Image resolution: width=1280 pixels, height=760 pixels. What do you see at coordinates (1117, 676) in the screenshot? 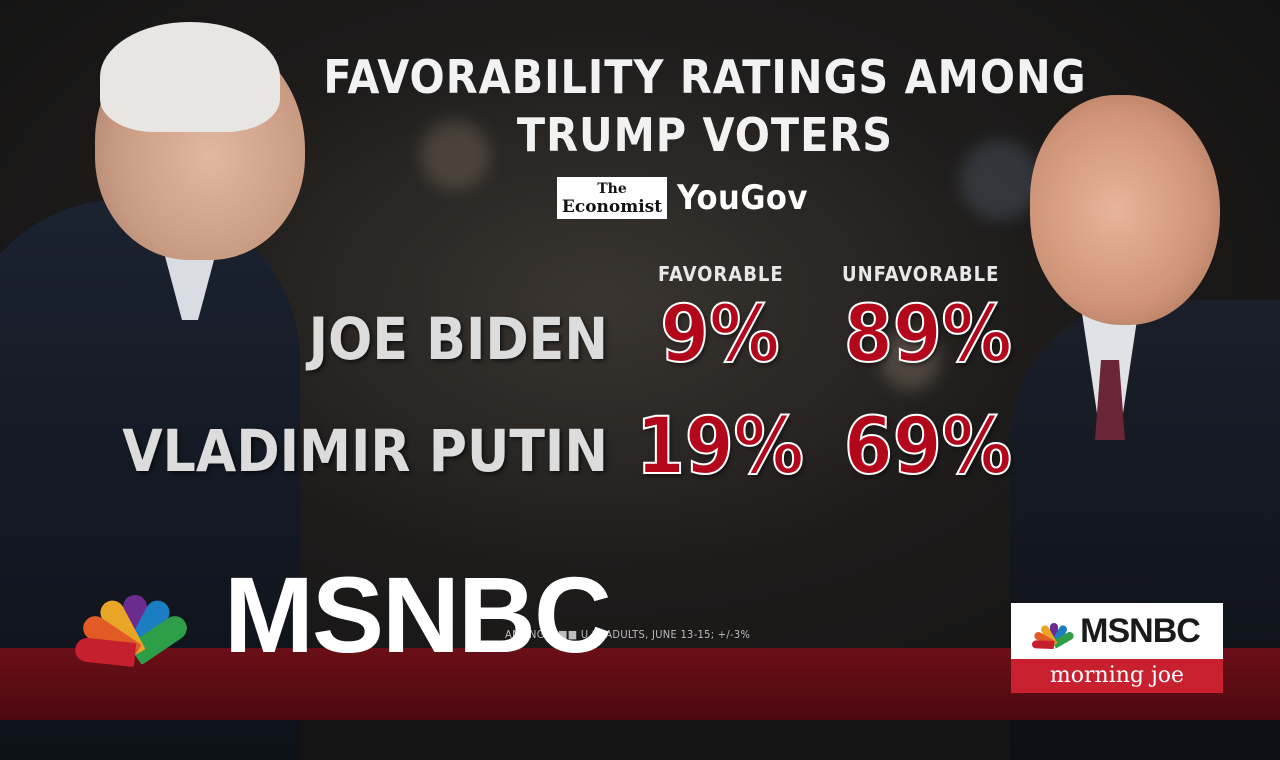
I see `show-badge-title: morning joe` at bounding box center [1117, 676].